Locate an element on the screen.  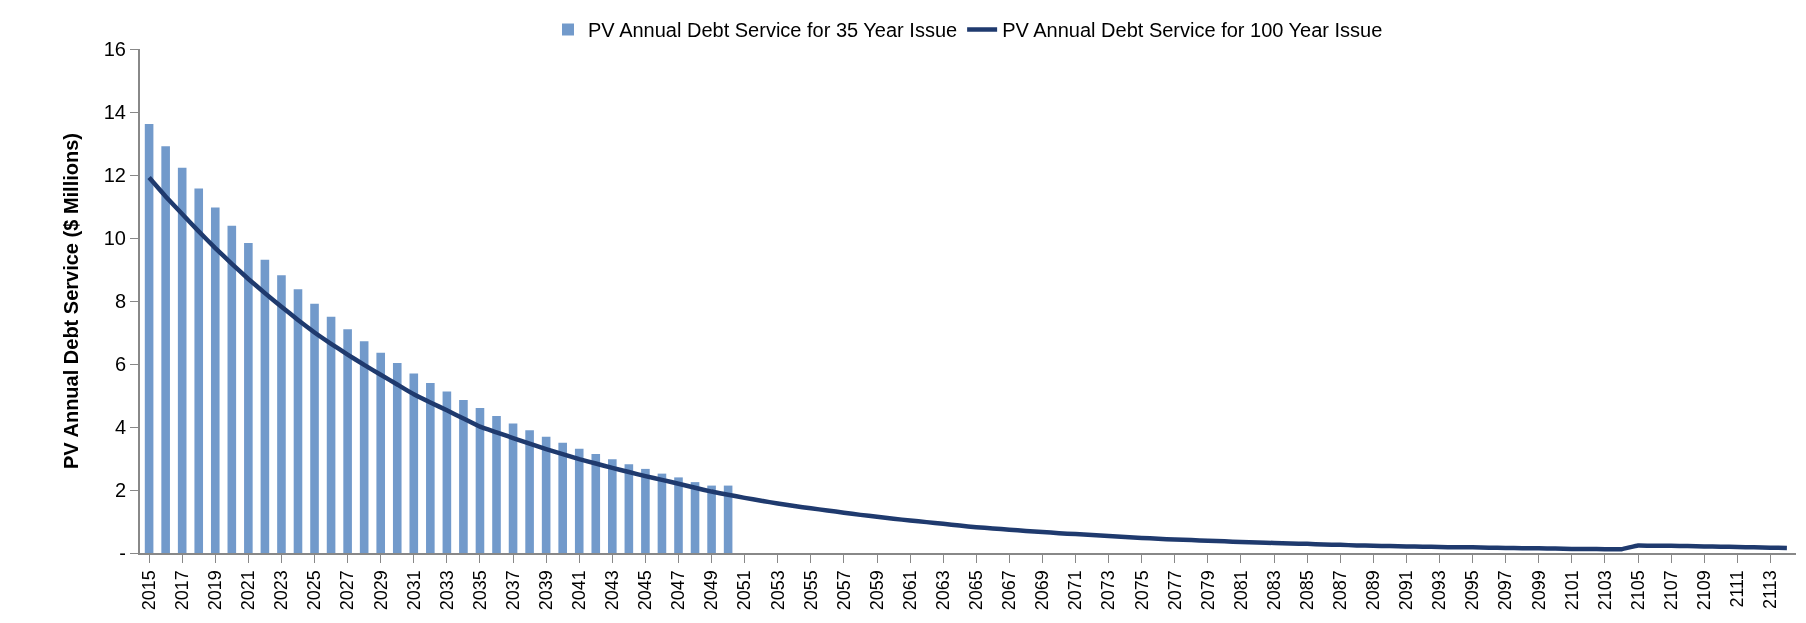
x-tick-label: 2085 is located at coordinates (1306, 590).